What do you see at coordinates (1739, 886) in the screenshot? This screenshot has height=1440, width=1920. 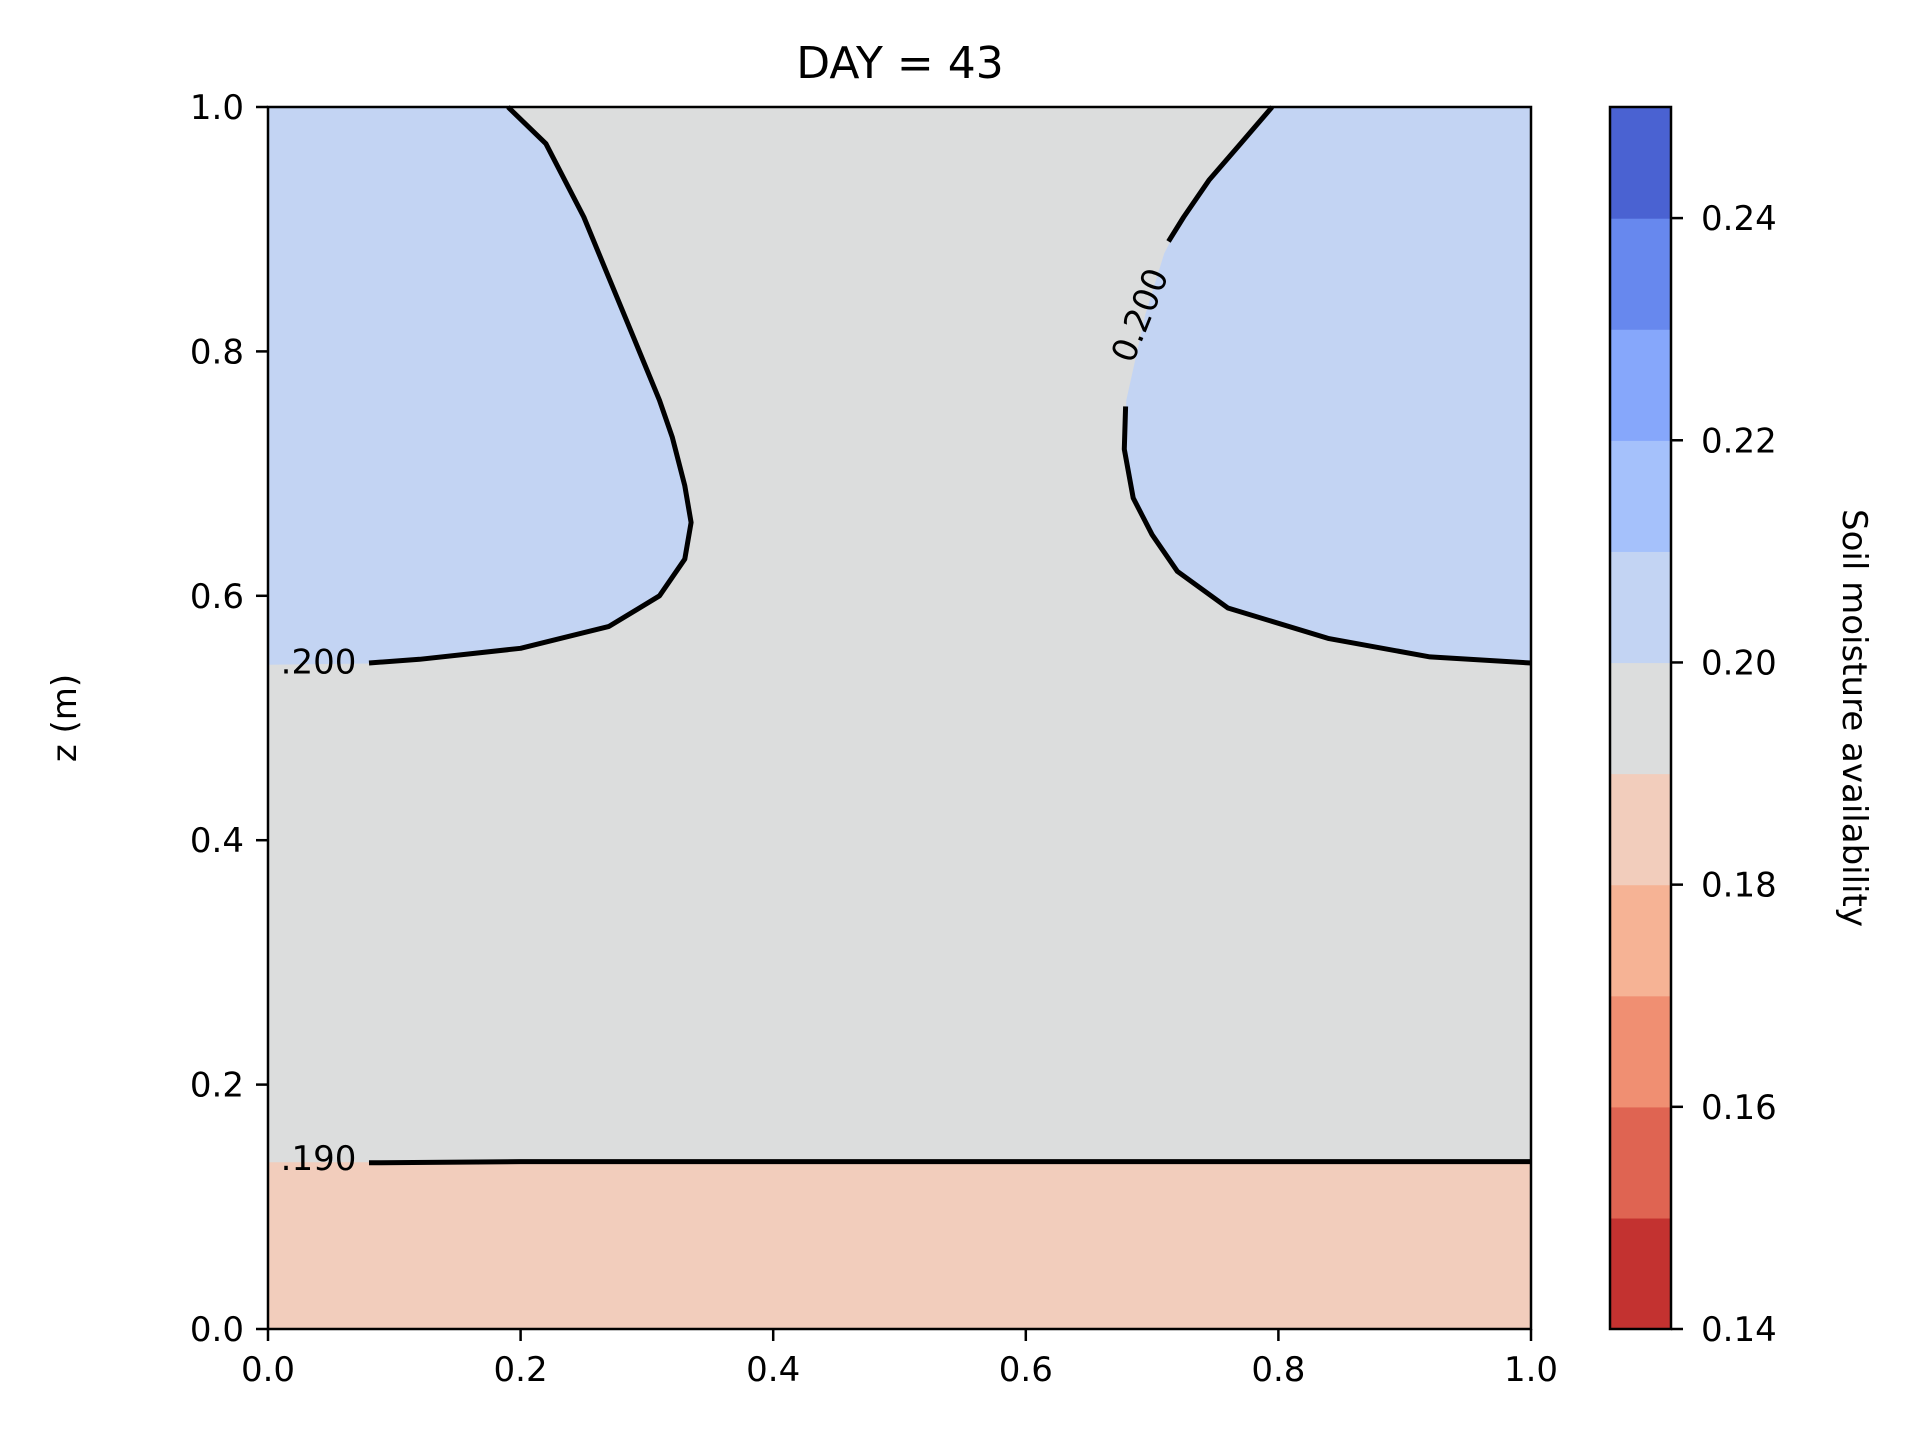 I see `colorbar-tick-label: 0.18` at bounding box center [1739, 886].